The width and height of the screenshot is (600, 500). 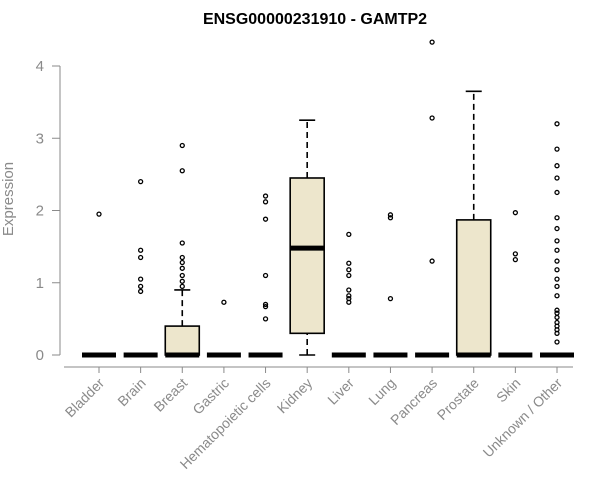 What do you see at coordinates (381, 391) in the screenshot?
I see `x-tick-label: Lung` at bounding box center [381, 391].